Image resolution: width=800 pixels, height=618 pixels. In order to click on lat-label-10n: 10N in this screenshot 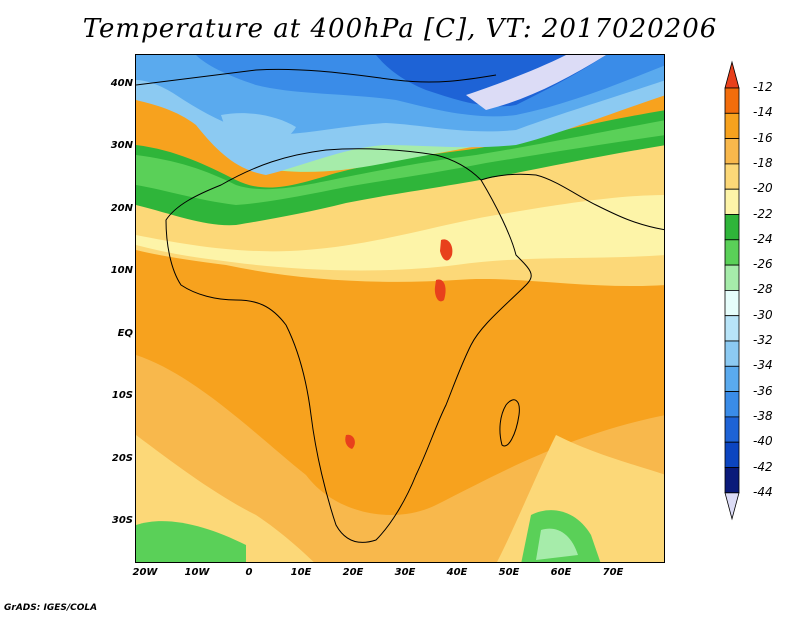, I will do `click(121, 270)`.